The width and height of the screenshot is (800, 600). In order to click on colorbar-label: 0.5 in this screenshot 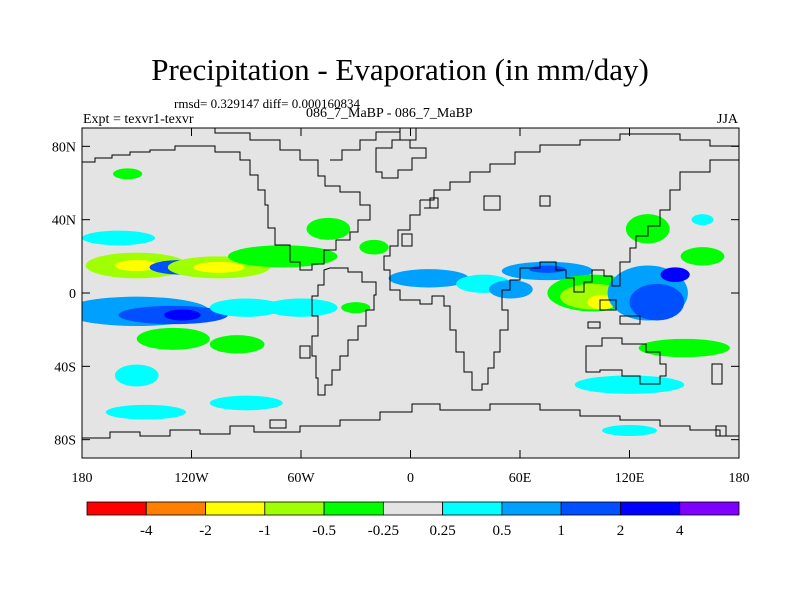, I will do `click(502, 531)`.